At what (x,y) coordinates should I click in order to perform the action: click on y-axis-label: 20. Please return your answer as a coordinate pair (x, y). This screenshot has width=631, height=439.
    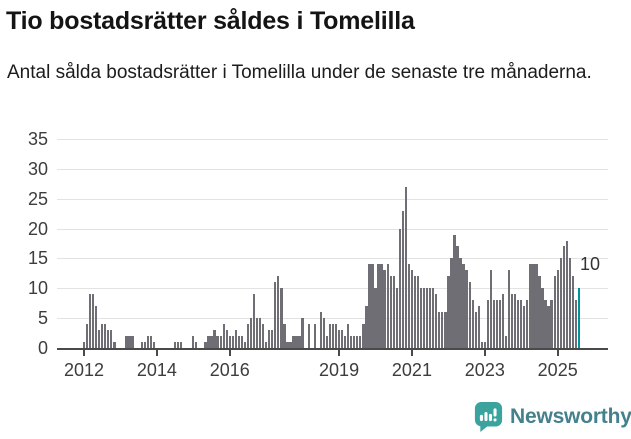
    Looking at the image, I should click on (37, 228).